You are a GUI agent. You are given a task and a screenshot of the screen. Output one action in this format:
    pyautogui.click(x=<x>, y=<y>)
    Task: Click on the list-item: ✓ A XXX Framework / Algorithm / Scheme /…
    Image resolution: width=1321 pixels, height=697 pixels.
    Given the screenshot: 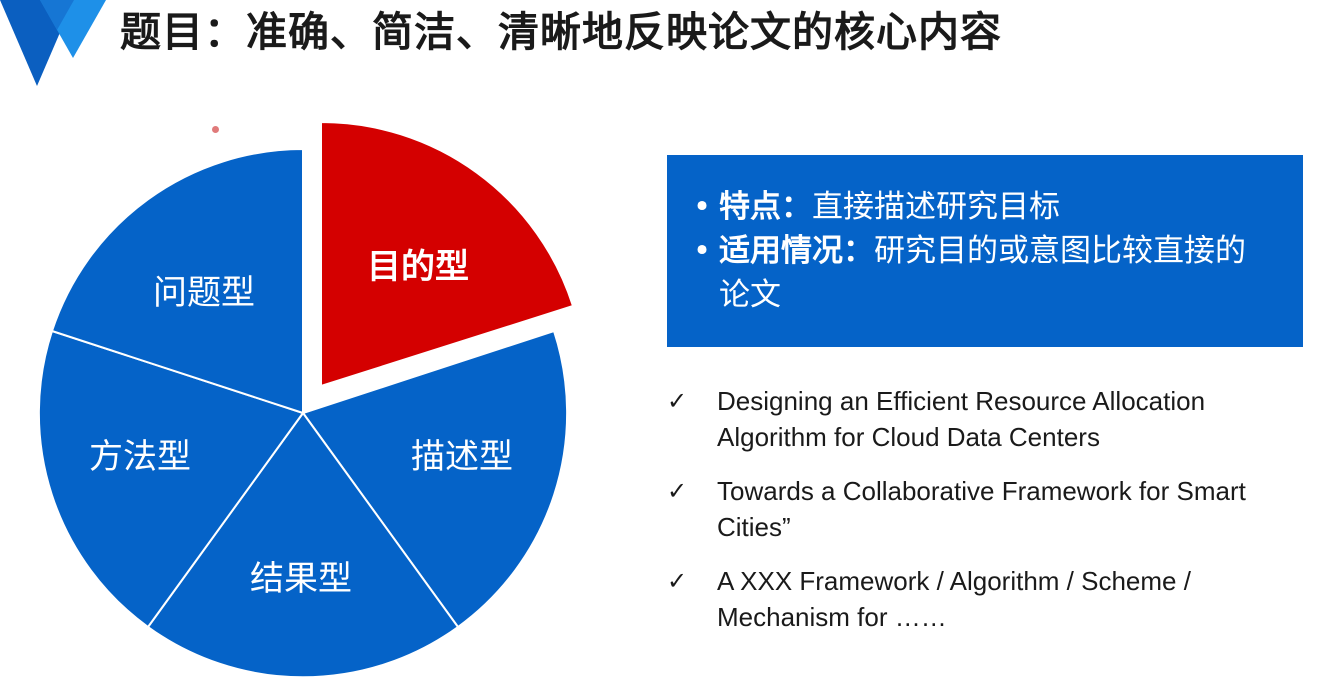 What is the action you would take?
    pyautogui.click(x=987, y=599)
    